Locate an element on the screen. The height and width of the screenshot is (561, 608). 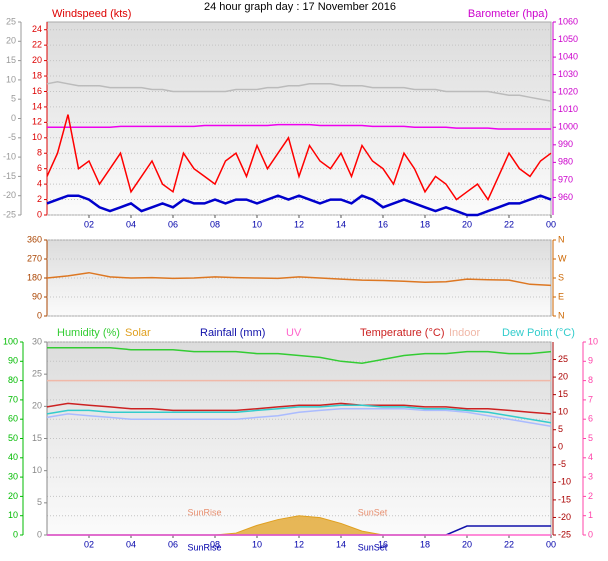
y-axis-title: Windspeed (kts) is located at coordinates (91, 14).